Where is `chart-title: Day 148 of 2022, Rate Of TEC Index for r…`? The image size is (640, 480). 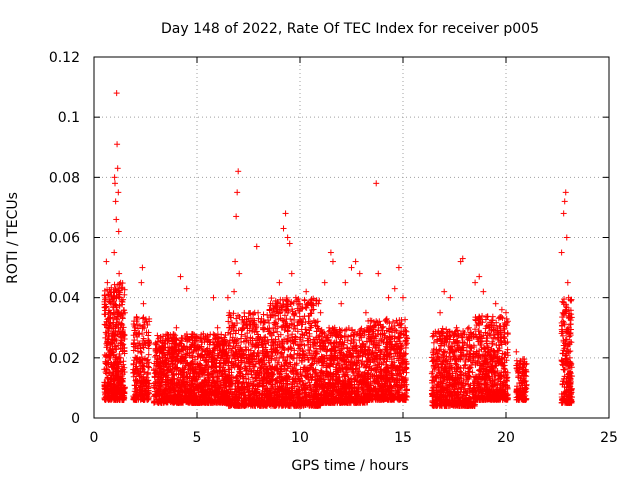 chart-title: Day 148 of 2022, Rate Of TEC Index for r… is located at coordinates (350, 29).